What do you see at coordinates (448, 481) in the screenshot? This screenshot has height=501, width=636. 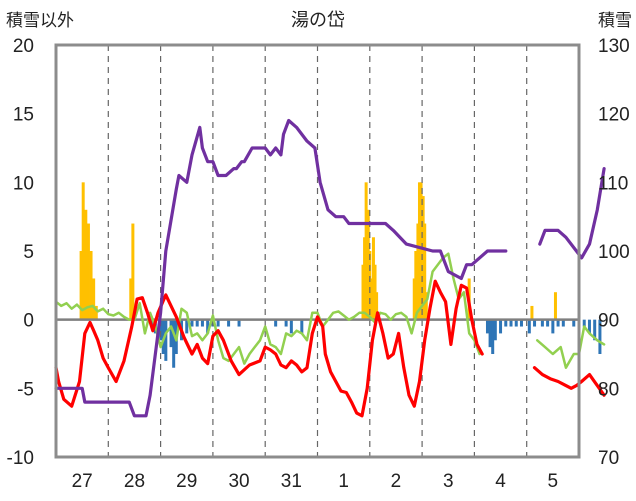 I see `x-tick-label: 3` at bounding box center [448, 481].